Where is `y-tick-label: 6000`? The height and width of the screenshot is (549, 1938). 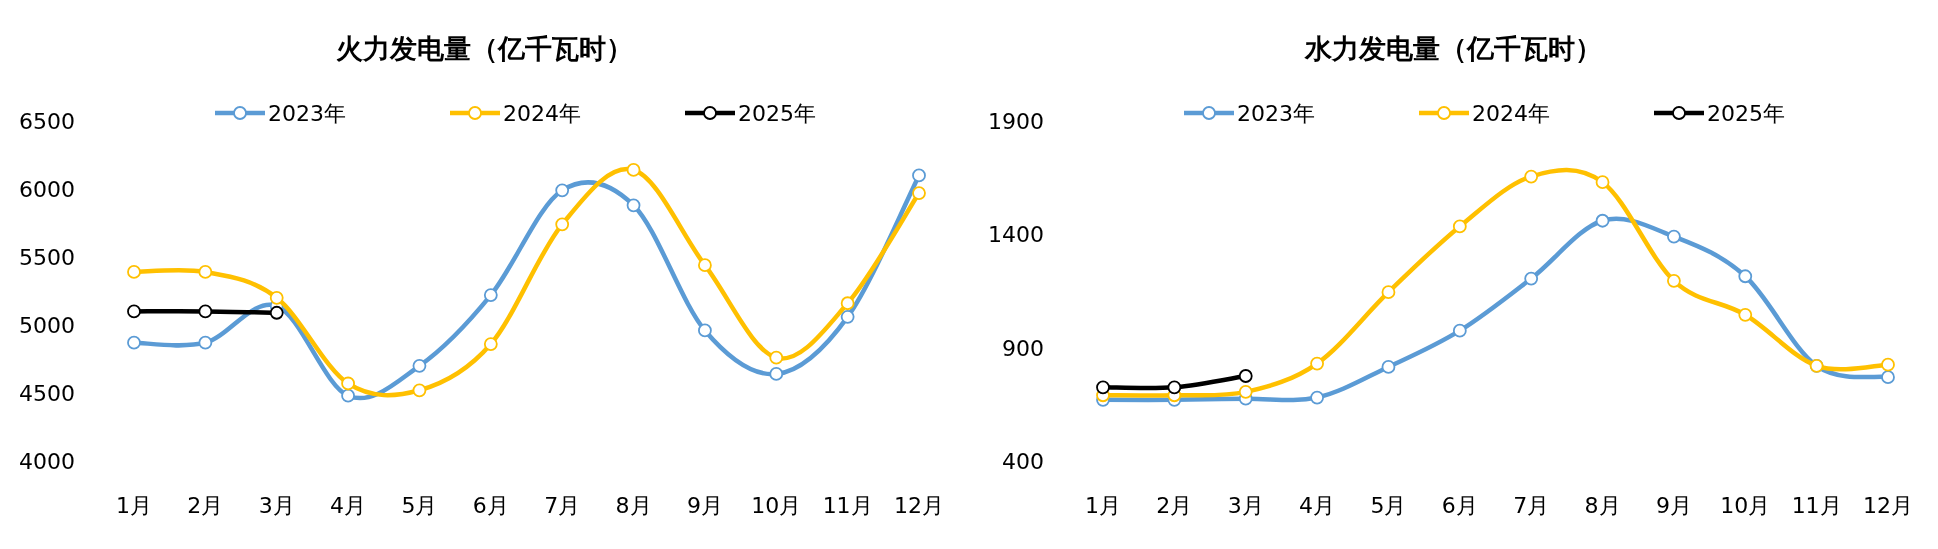
y-tick-label: 6000 is located at coordinates (47, 189).